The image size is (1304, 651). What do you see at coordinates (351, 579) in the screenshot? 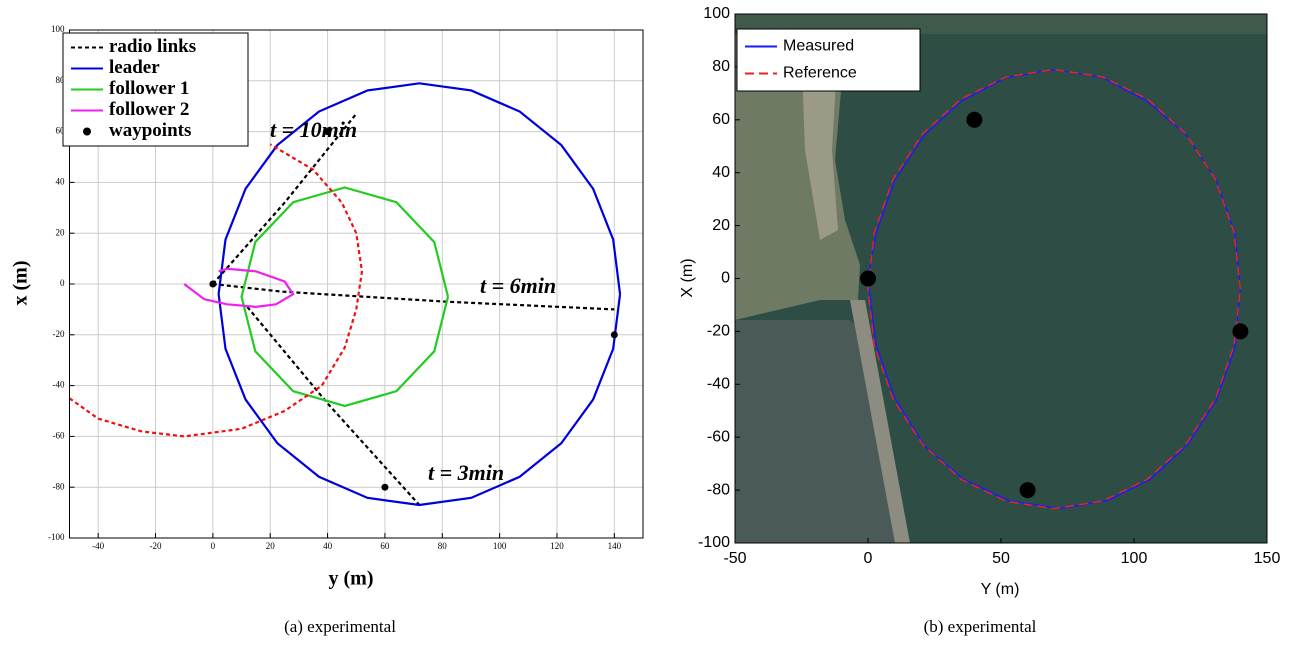
I see `x-axis-label: y (m)` at bounding box center [351, 579].